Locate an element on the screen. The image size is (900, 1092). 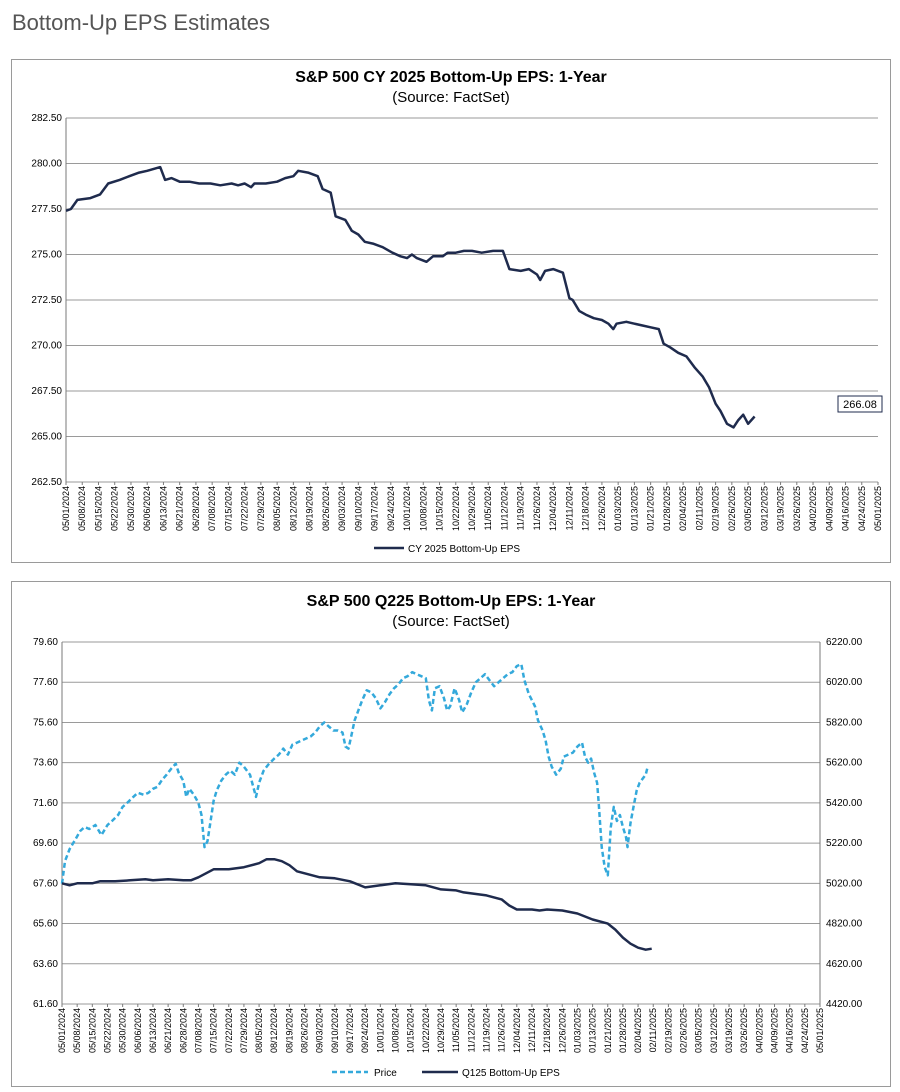
y-tick-label: 282.50 is located at coordinates (46, 118).